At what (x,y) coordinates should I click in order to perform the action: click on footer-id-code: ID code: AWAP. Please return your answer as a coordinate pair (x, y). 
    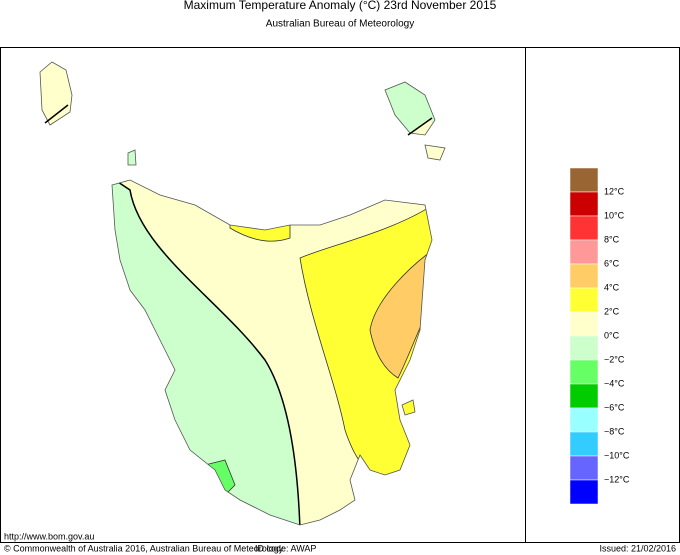
    Looking at the image, I should click on (285, 548).